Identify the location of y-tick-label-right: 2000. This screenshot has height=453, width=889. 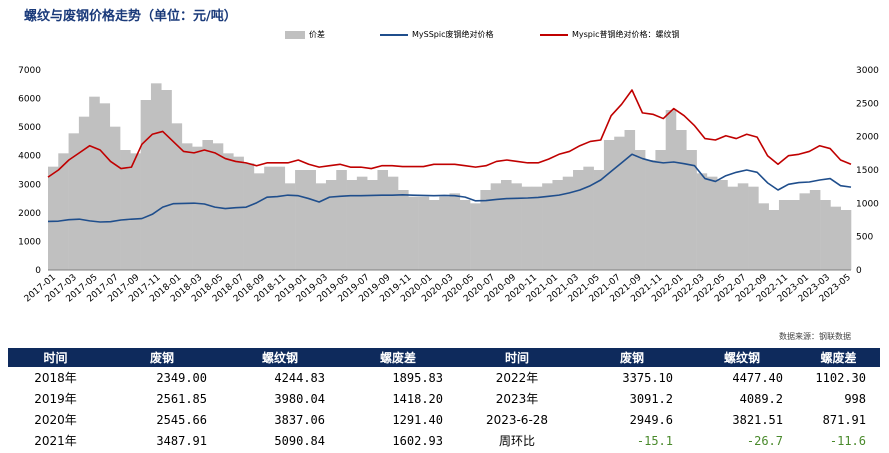
(867, 138).